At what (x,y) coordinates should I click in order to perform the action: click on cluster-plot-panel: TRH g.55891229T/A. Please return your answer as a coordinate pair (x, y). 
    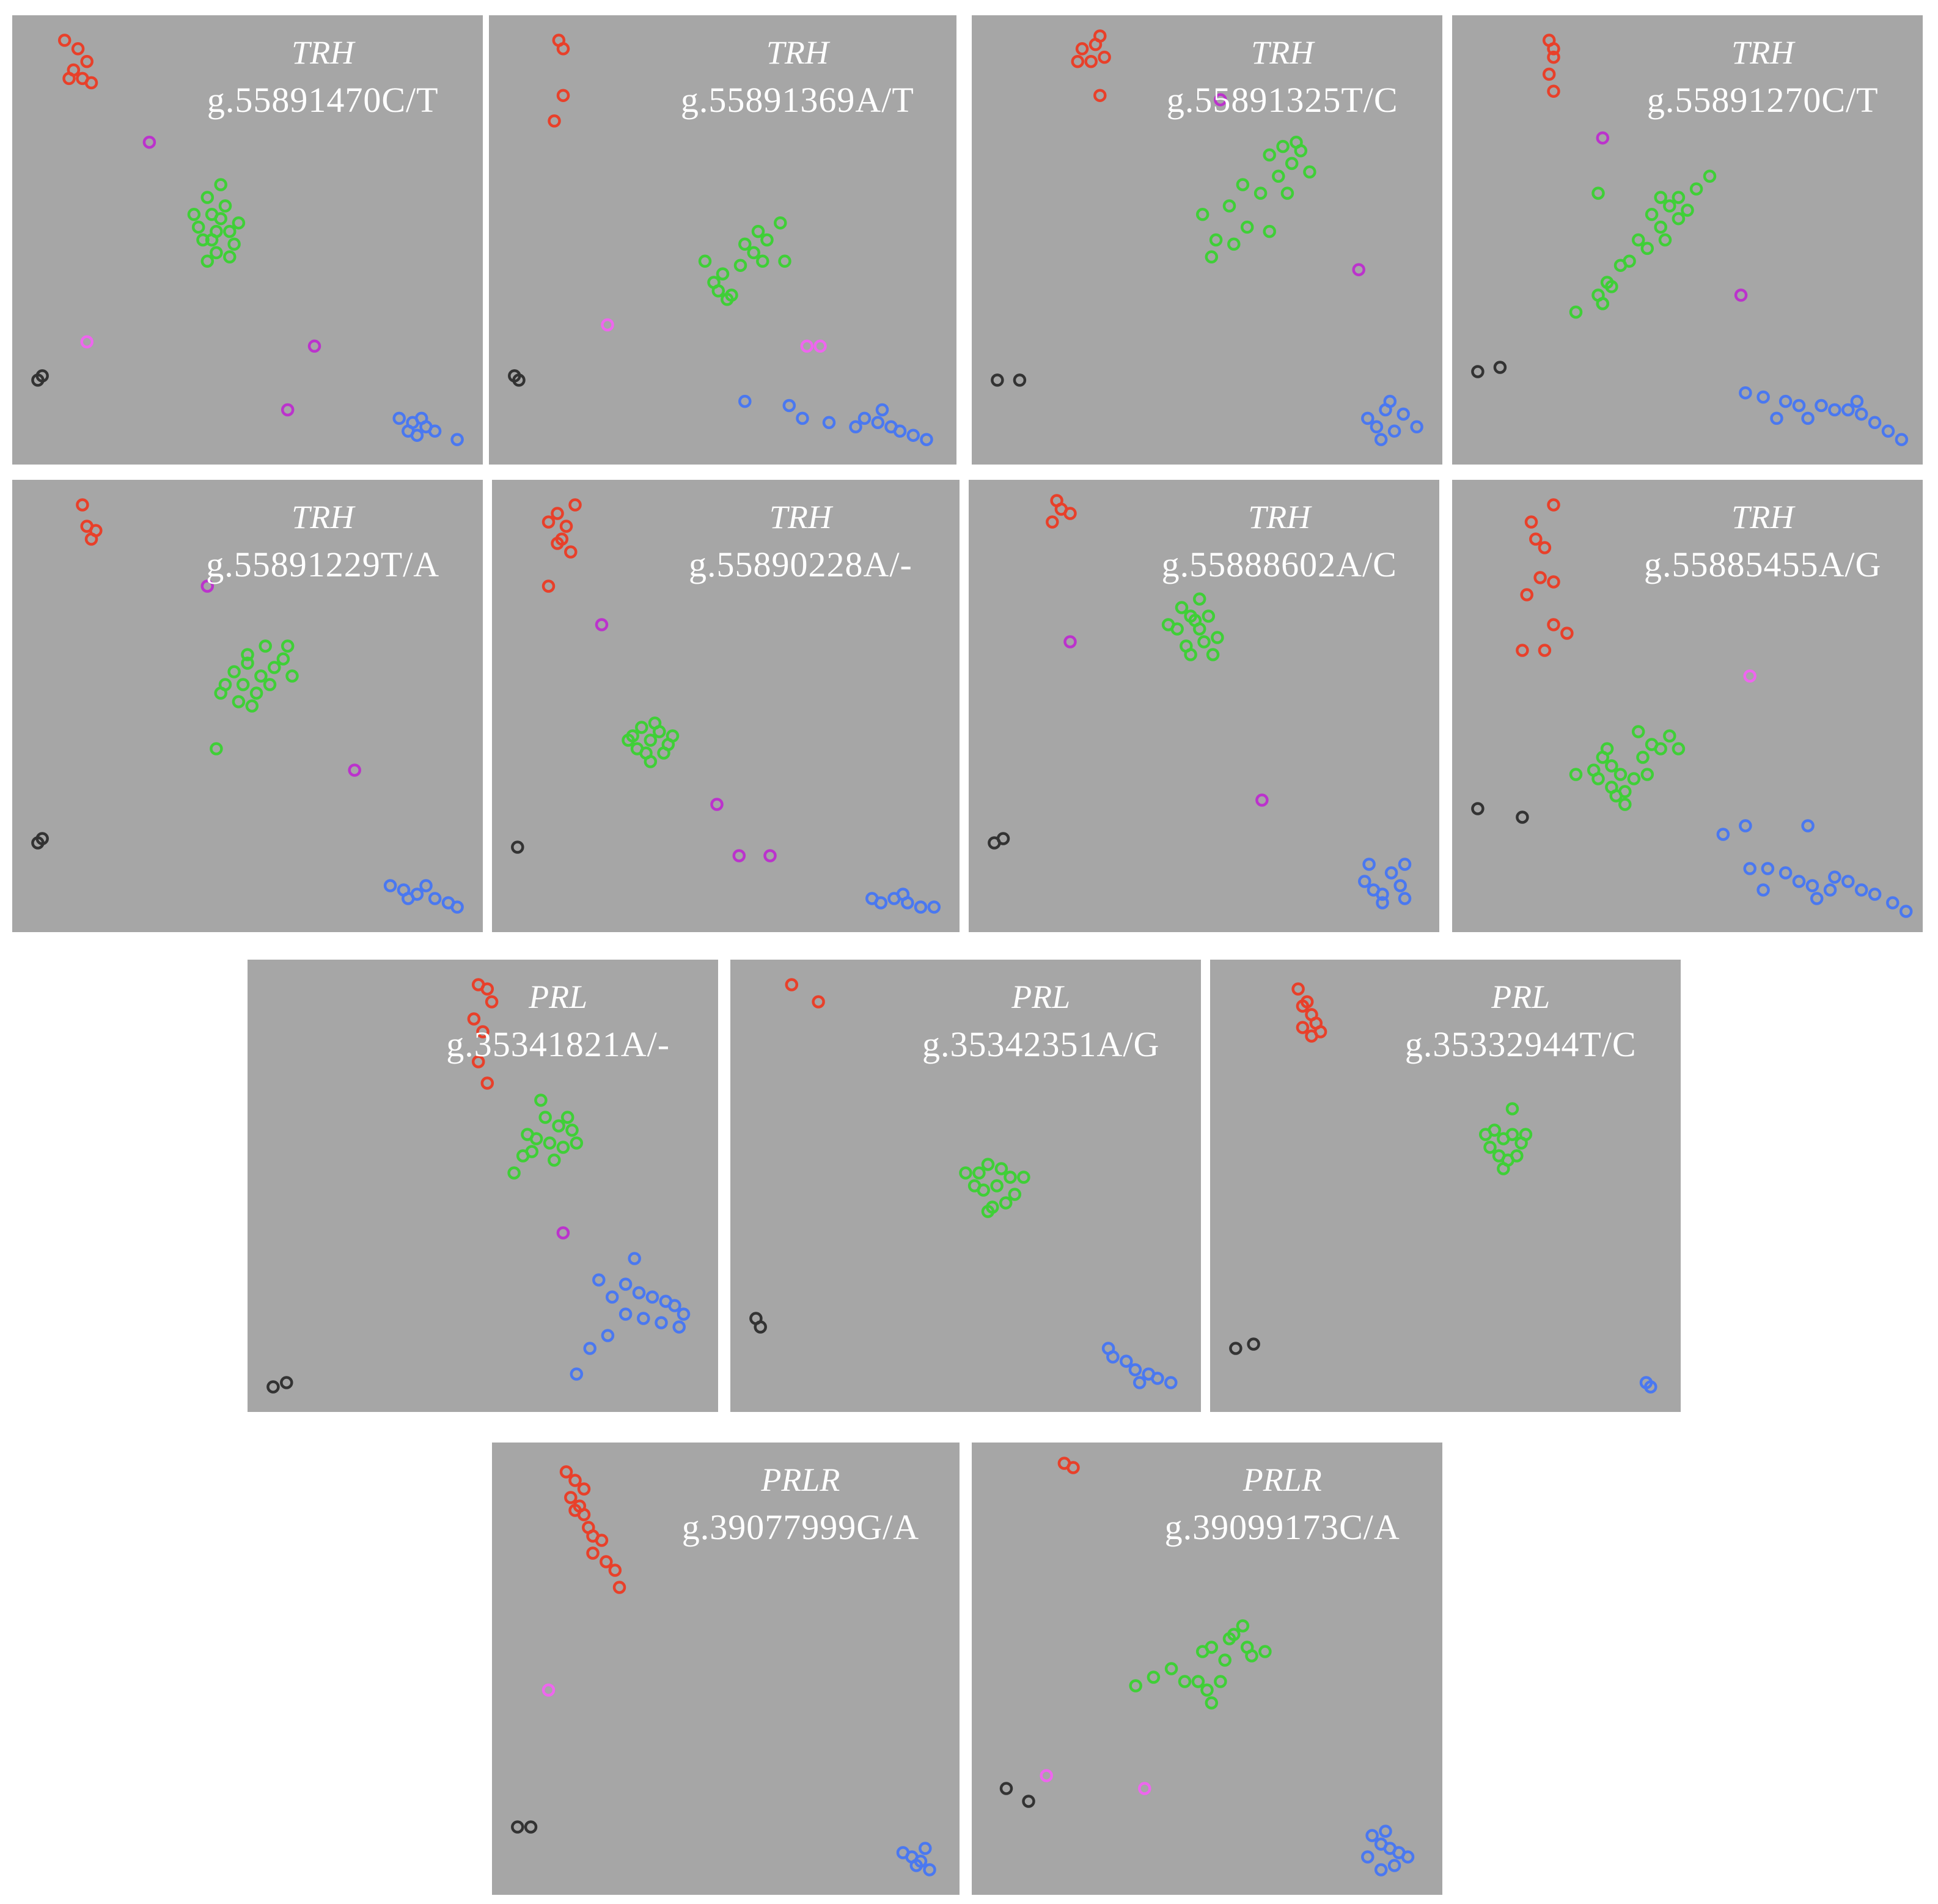
    Looking at the image, I should click on (247, 706).